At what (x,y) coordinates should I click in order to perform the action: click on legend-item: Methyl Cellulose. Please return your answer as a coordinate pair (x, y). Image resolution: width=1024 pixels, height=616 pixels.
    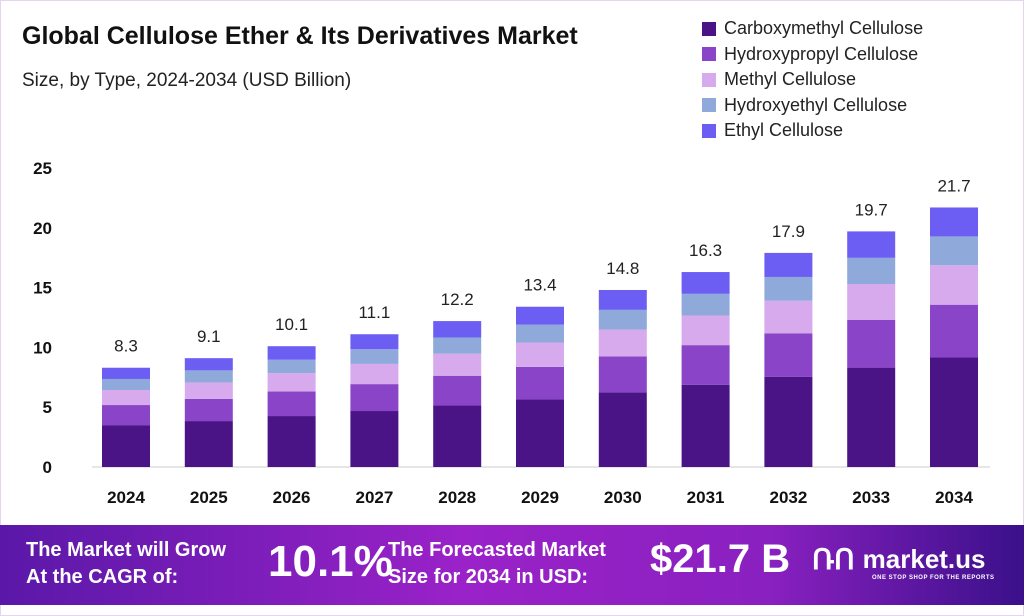
    Looking at the image, I should click on (812, 80).